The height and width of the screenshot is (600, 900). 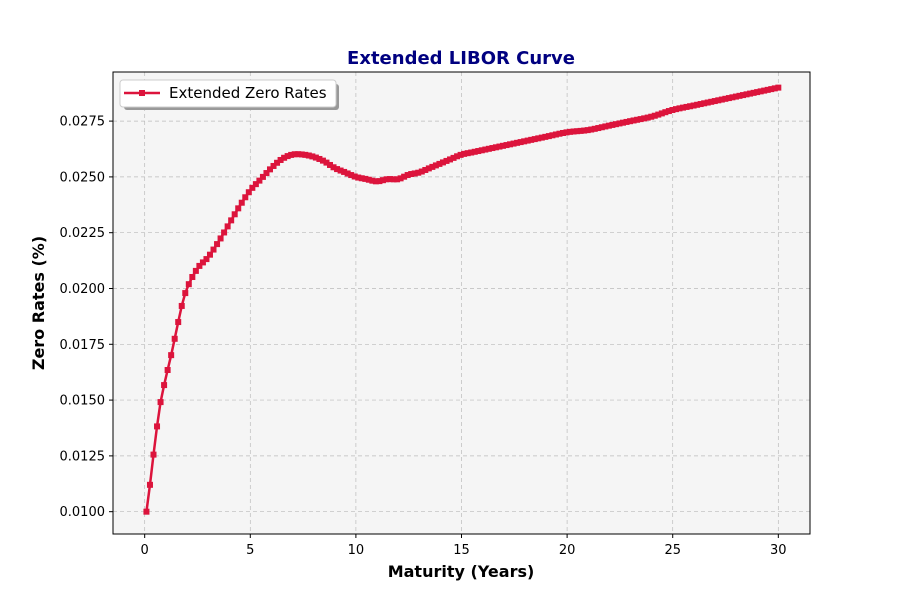 I want to click on chart-title: Extended LIBOR Curve, so click(x=461, y=58).